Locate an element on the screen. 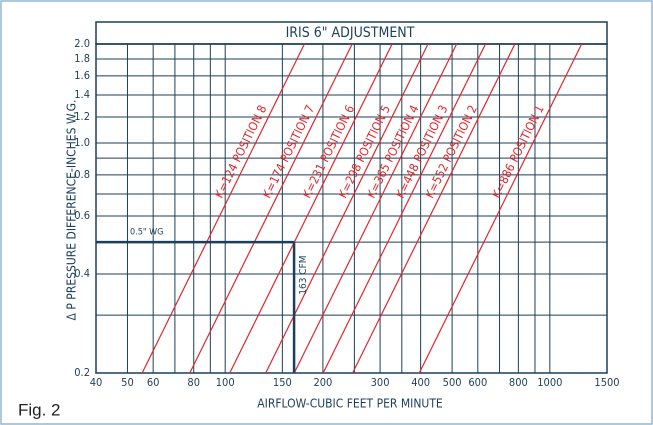  y-tick-label: 0.4 is located at coordinates (82, 273).